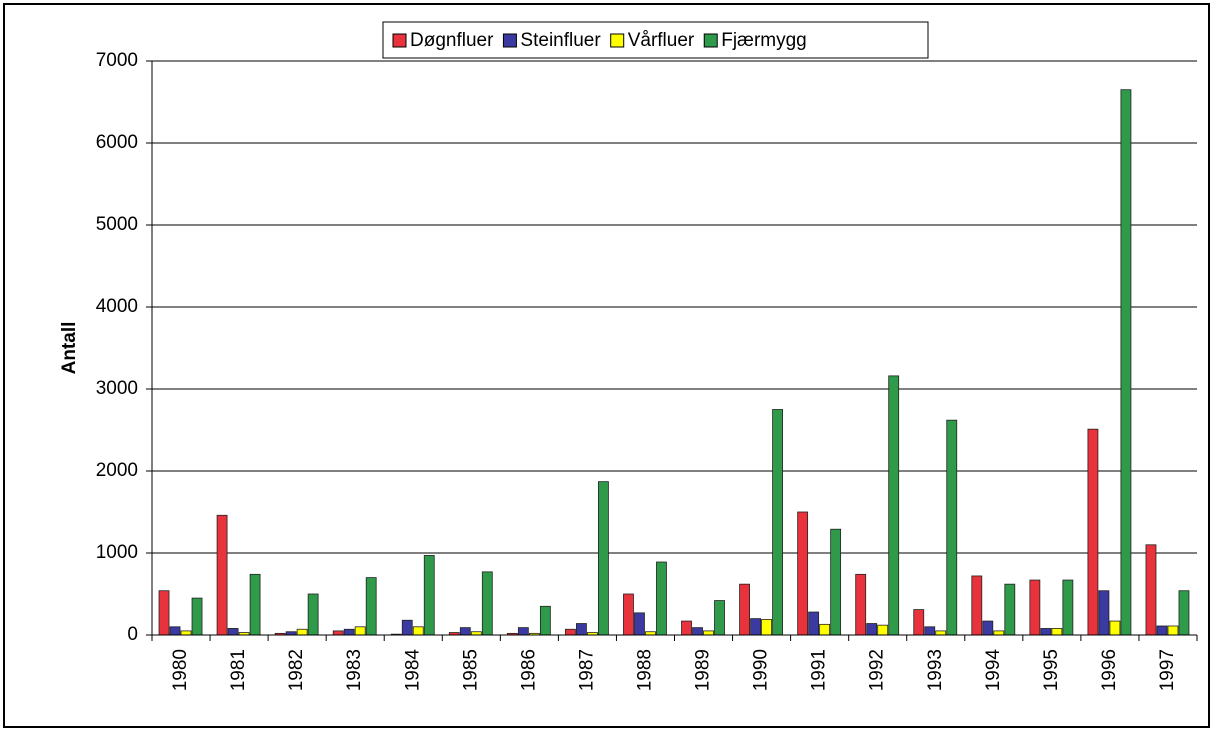 This screenshot has width=1214, height=732. Describe the element at coordinates (296, 670) in the screenshot. I see `x-tick-label: 1982` at that location.